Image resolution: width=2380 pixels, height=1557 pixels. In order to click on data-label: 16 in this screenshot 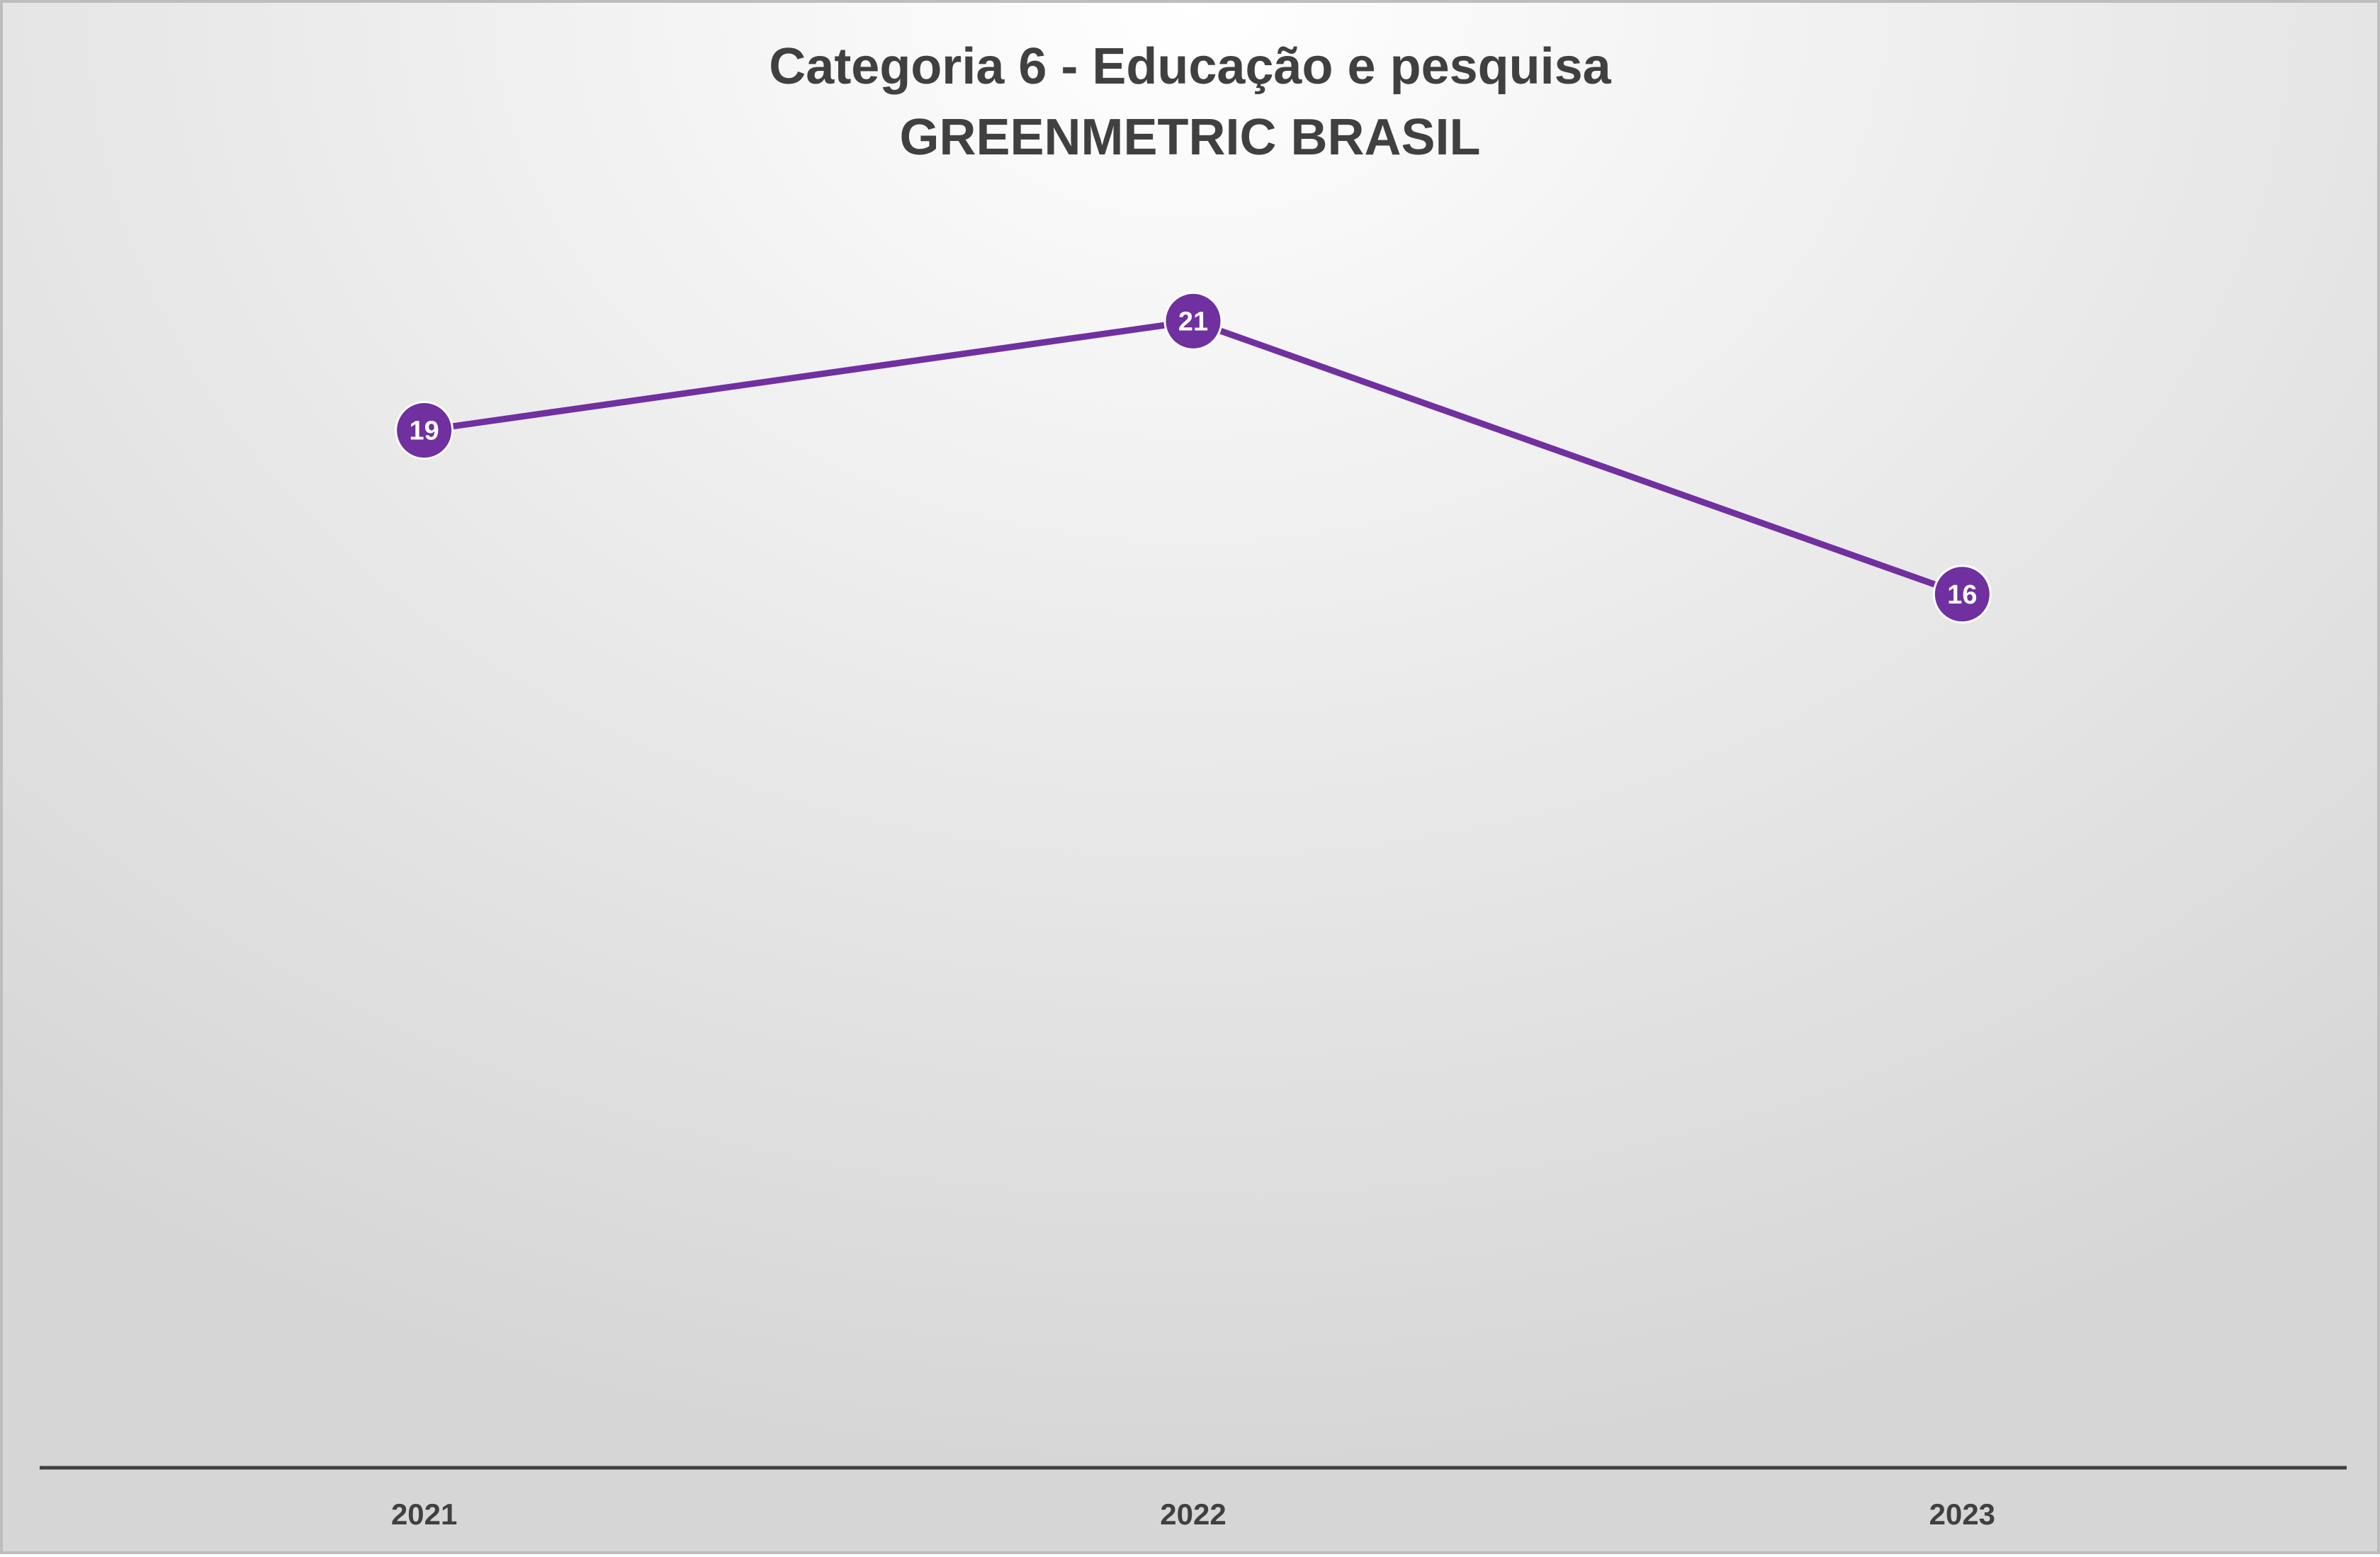, I will do `click(1962, 595)`.